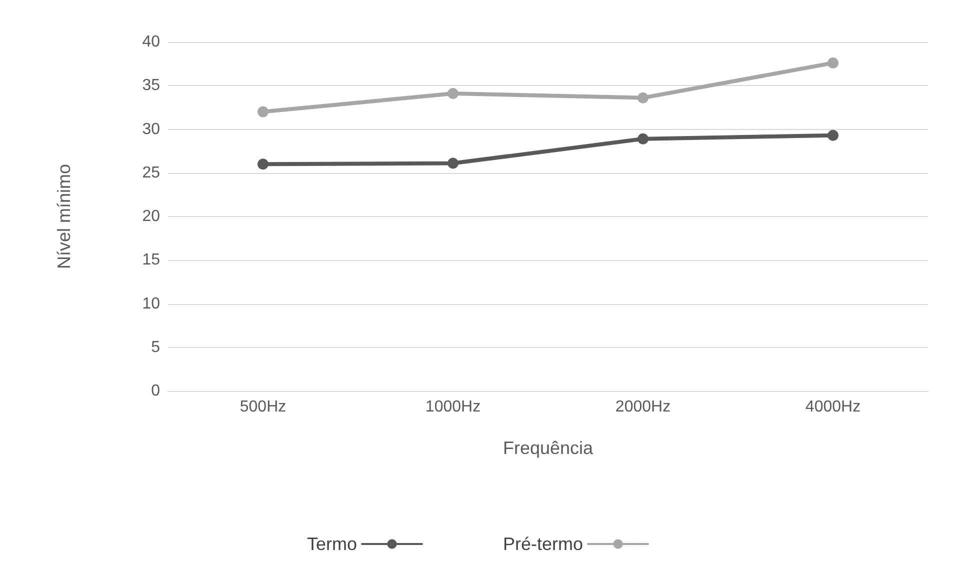 The height and width of the screenshot is (579, 957). Describe the element at coordinates (151, 173) in the screenshot. I see `y-tick-label: 25` at that location.